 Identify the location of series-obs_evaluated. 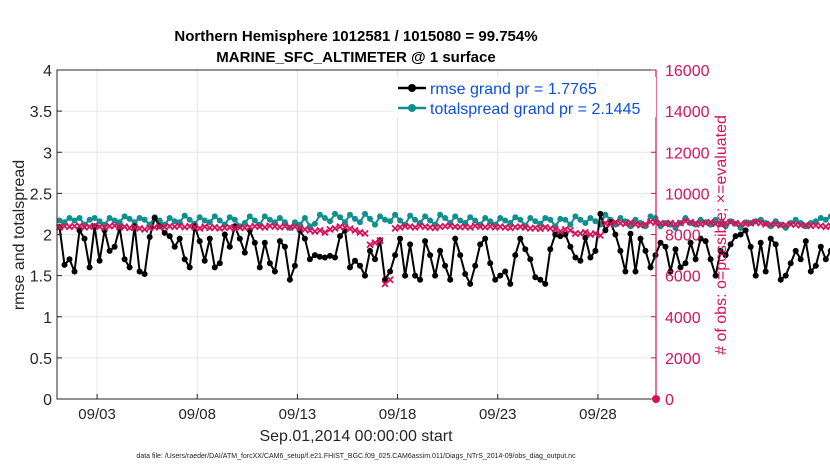
(442, 252).